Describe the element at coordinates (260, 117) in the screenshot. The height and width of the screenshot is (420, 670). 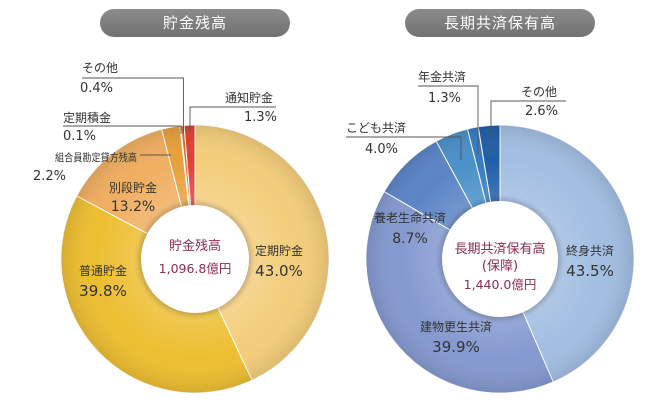
I see `savings-notice-deposit-percent: 1.3%` at that location.